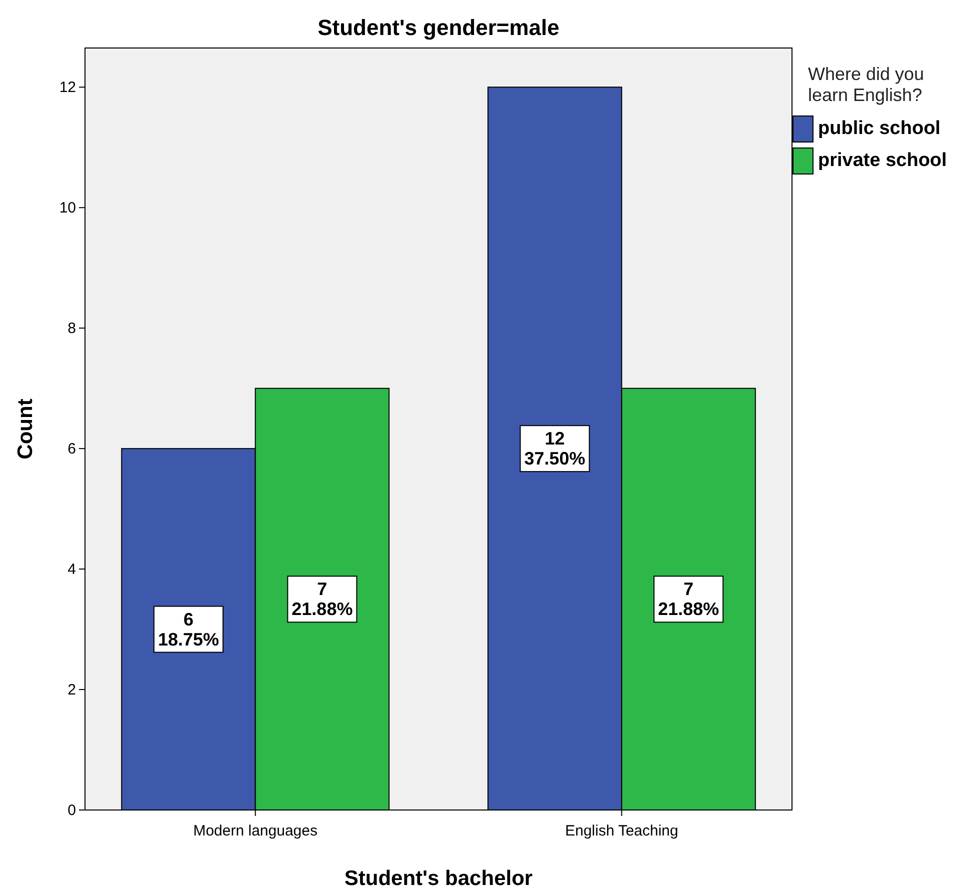 This screenshot has height=893, width=974. What do you see at coordinates (72, 689) in the screenshot?
I see `y-tick-label: 2` at bounding box center [72, 689].